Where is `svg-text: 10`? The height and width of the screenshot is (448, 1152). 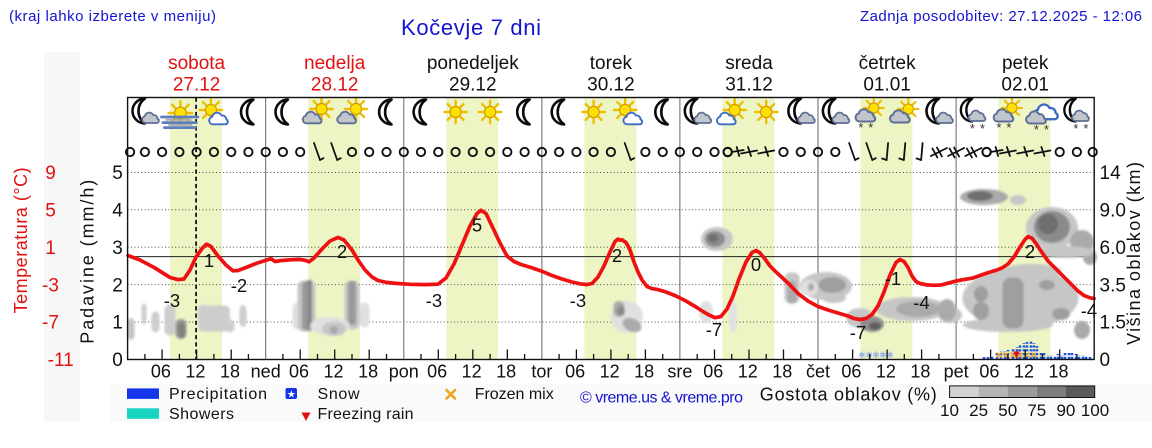
svg-text: 10 is located at coordinates (949, 410).